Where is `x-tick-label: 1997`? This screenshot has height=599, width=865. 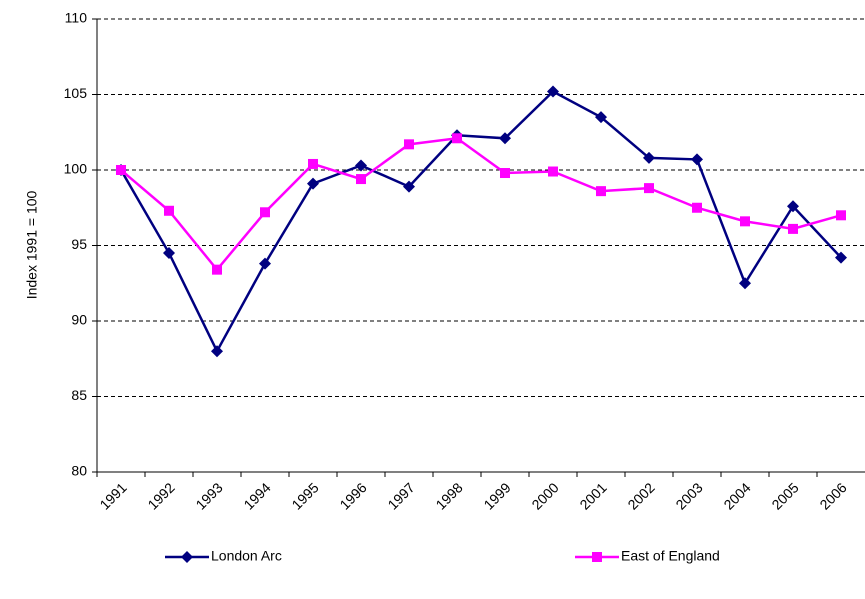
x-tick-label: 1997 is located at coordinates (400, 495).